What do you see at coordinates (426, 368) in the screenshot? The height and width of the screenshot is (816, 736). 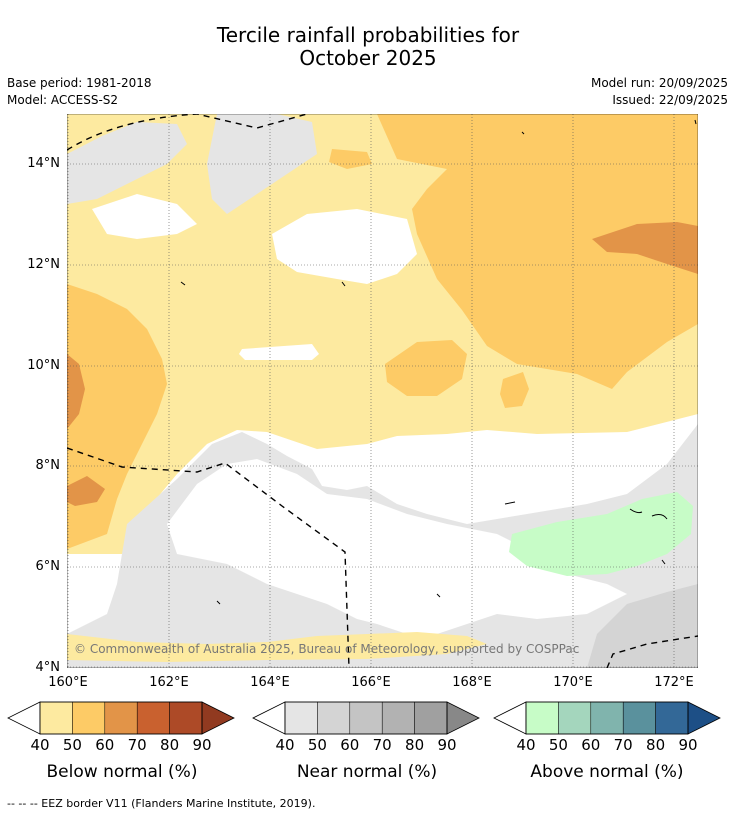 I see `below-normal-50-region-c` at bounding box center [426, 368].